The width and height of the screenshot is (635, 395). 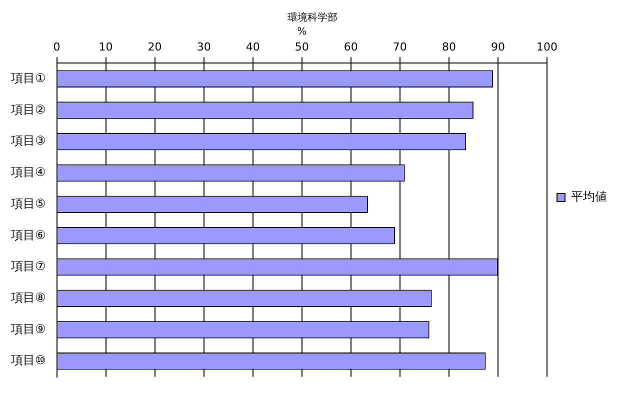 I want to click on x-tick-label: 20, so click(x=155, y=47).